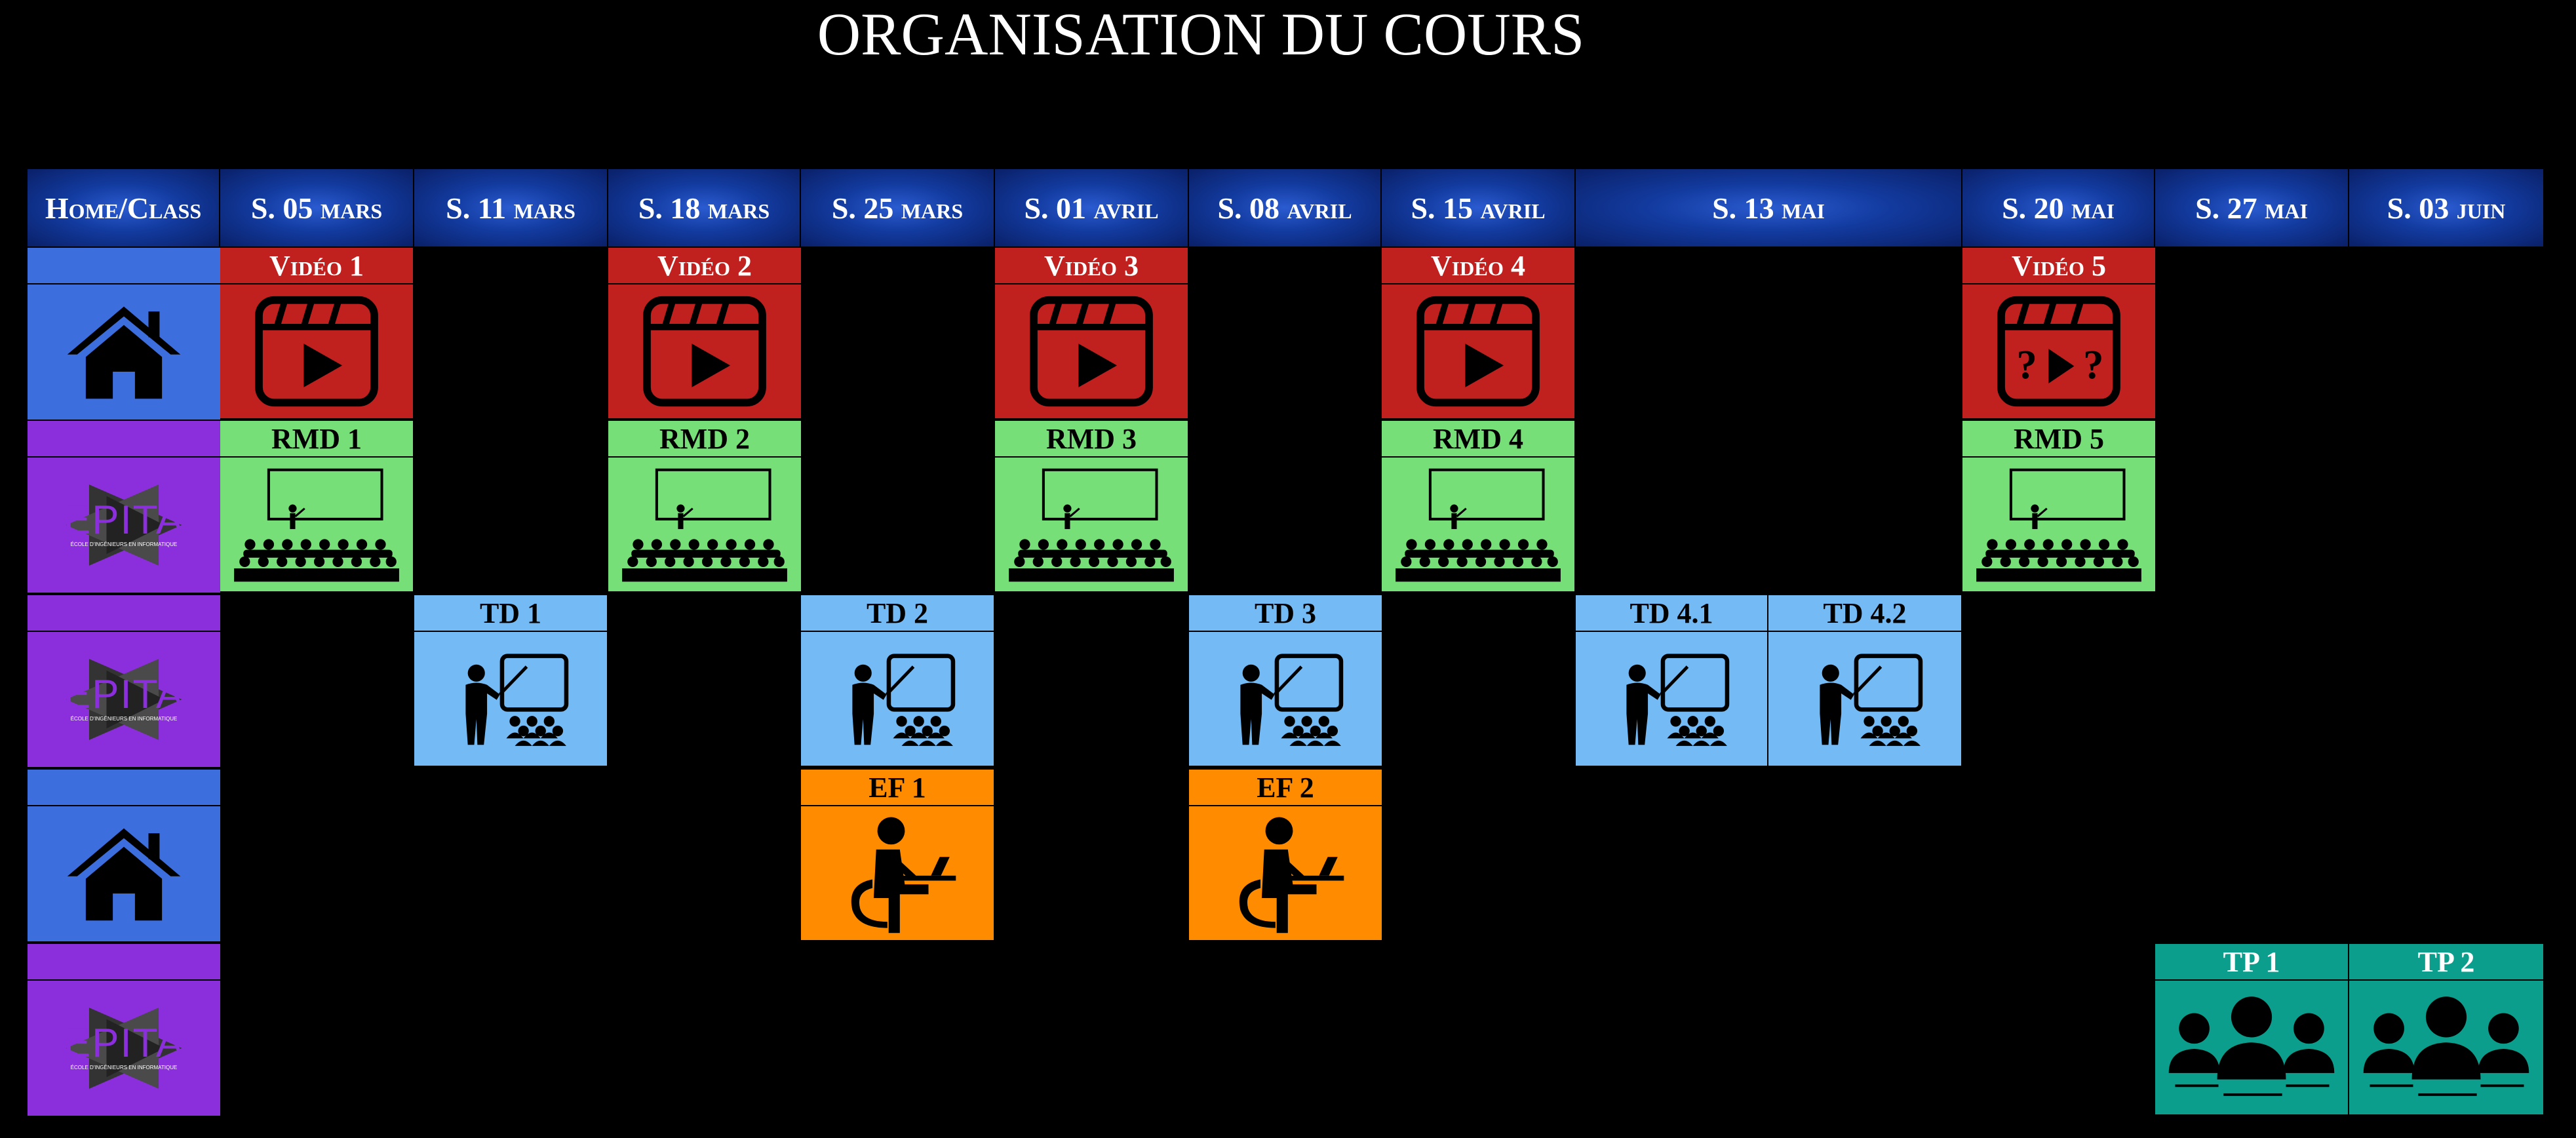 The width and height of the screenshot is (2576, 1138). I want to click on row-4-home, so click(124, 873).